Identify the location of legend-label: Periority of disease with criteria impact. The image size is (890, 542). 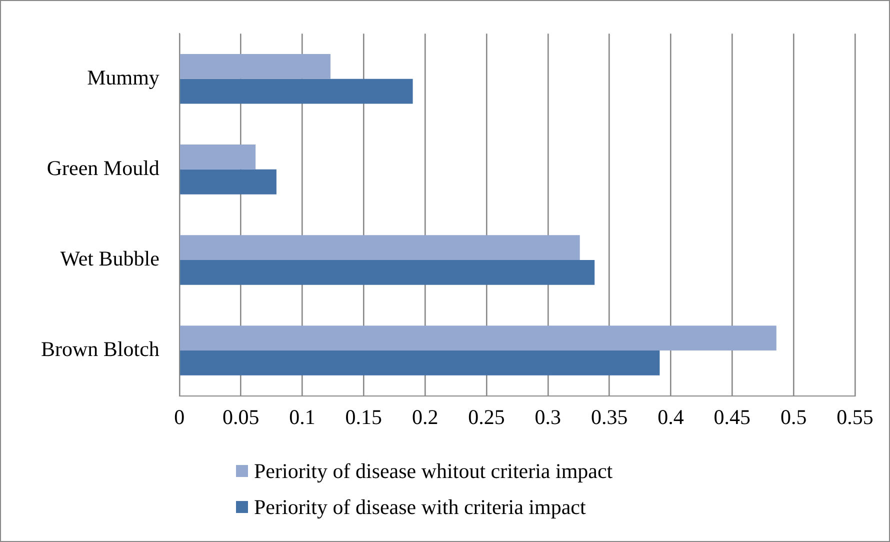
(420, 507).